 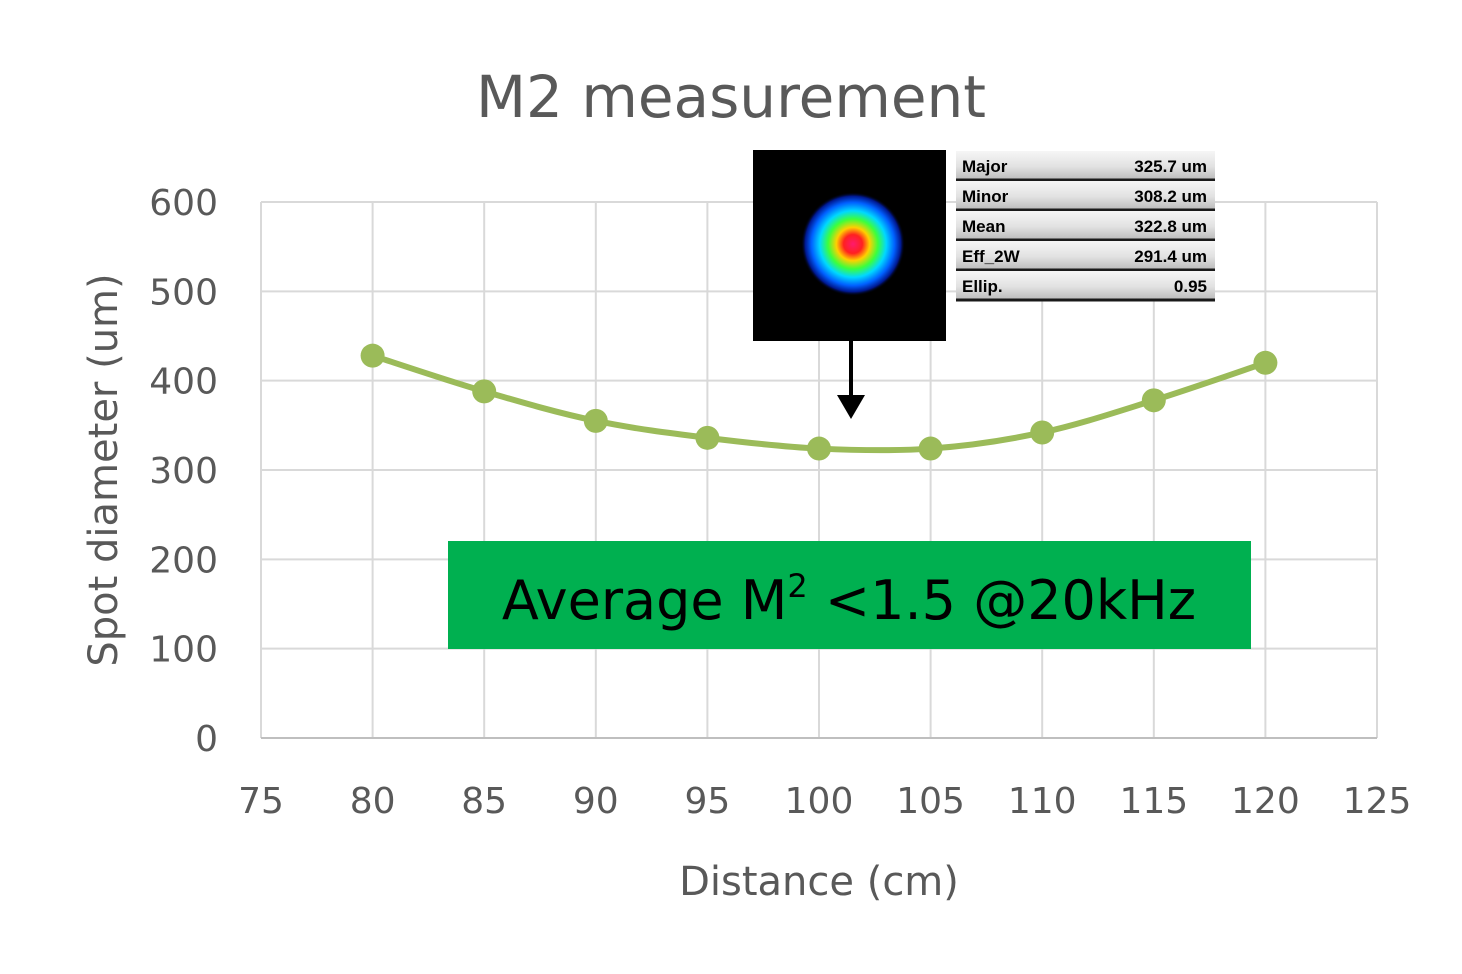 What do you see at coordinates (707, 801) in the screenshot?
I see `x-tick-label: 95` at bounding box center [707, 801].